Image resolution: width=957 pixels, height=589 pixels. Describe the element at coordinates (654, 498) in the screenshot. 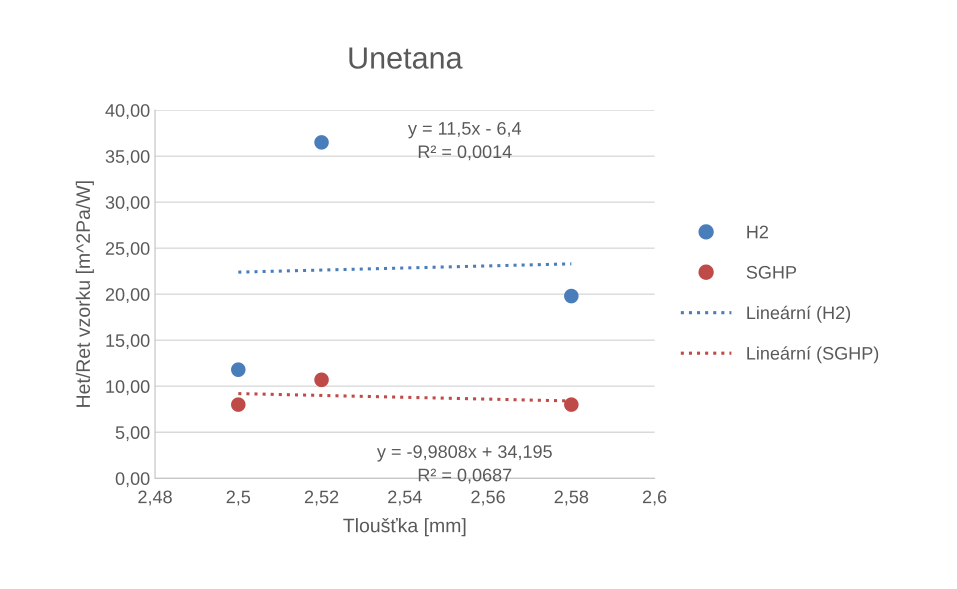

I see `x-tick-label: 2,6` at that location.